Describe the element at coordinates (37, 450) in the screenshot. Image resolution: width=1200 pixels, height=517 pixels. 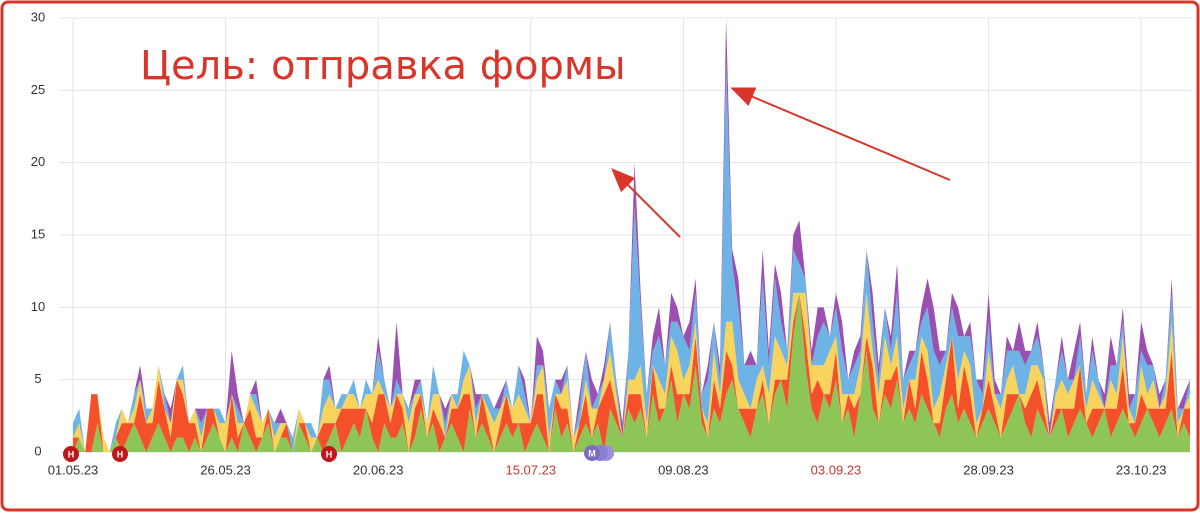
I see `y-tick-label: 0` at that location.